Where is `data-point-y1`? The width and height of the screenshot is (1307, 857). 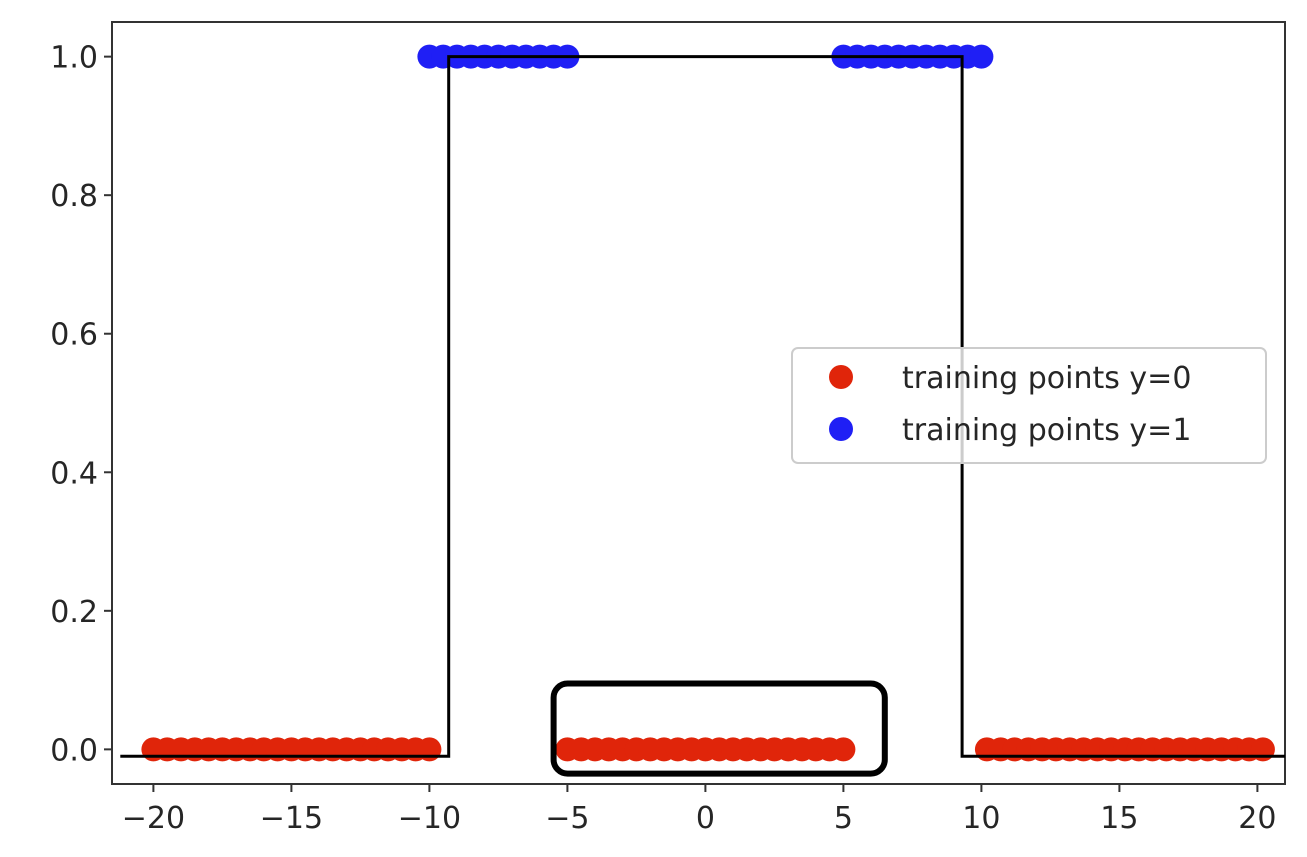 data-point-y1 is located at coordinates (981, 56).